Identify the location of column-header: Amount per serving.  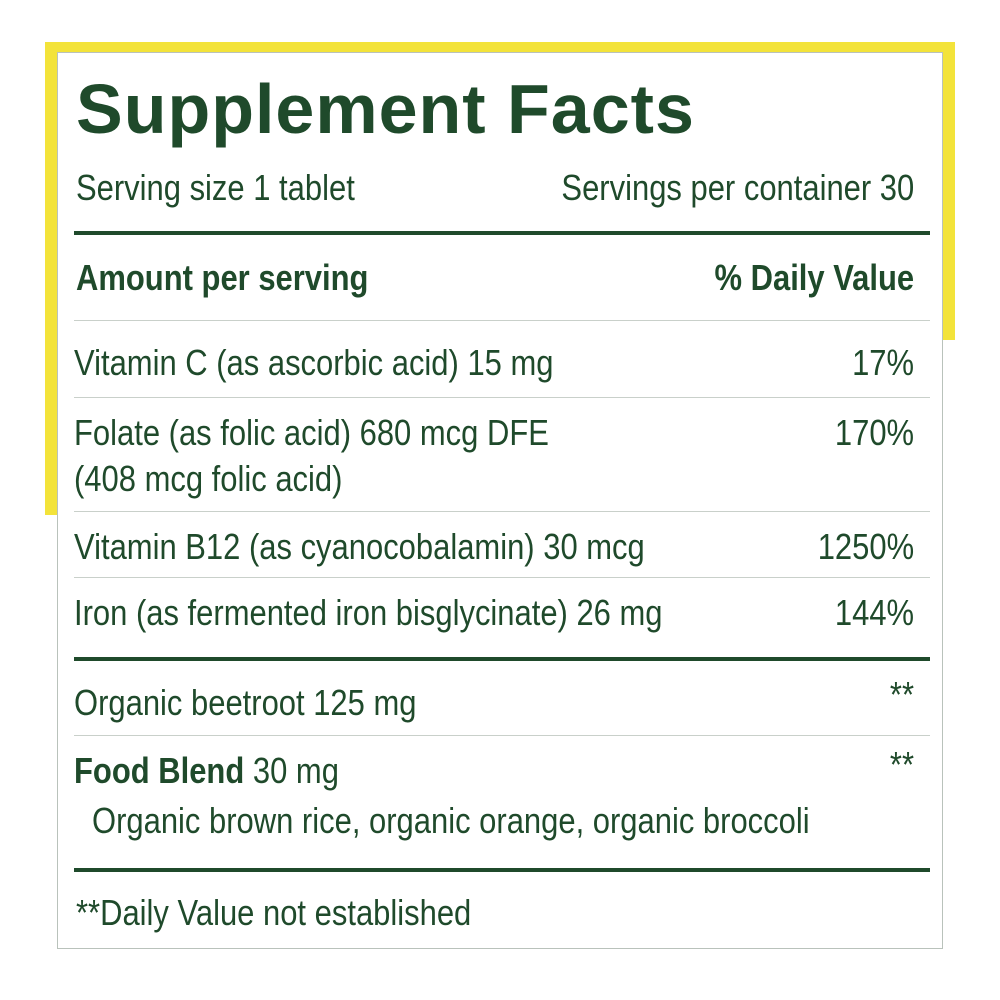
(222, 277).